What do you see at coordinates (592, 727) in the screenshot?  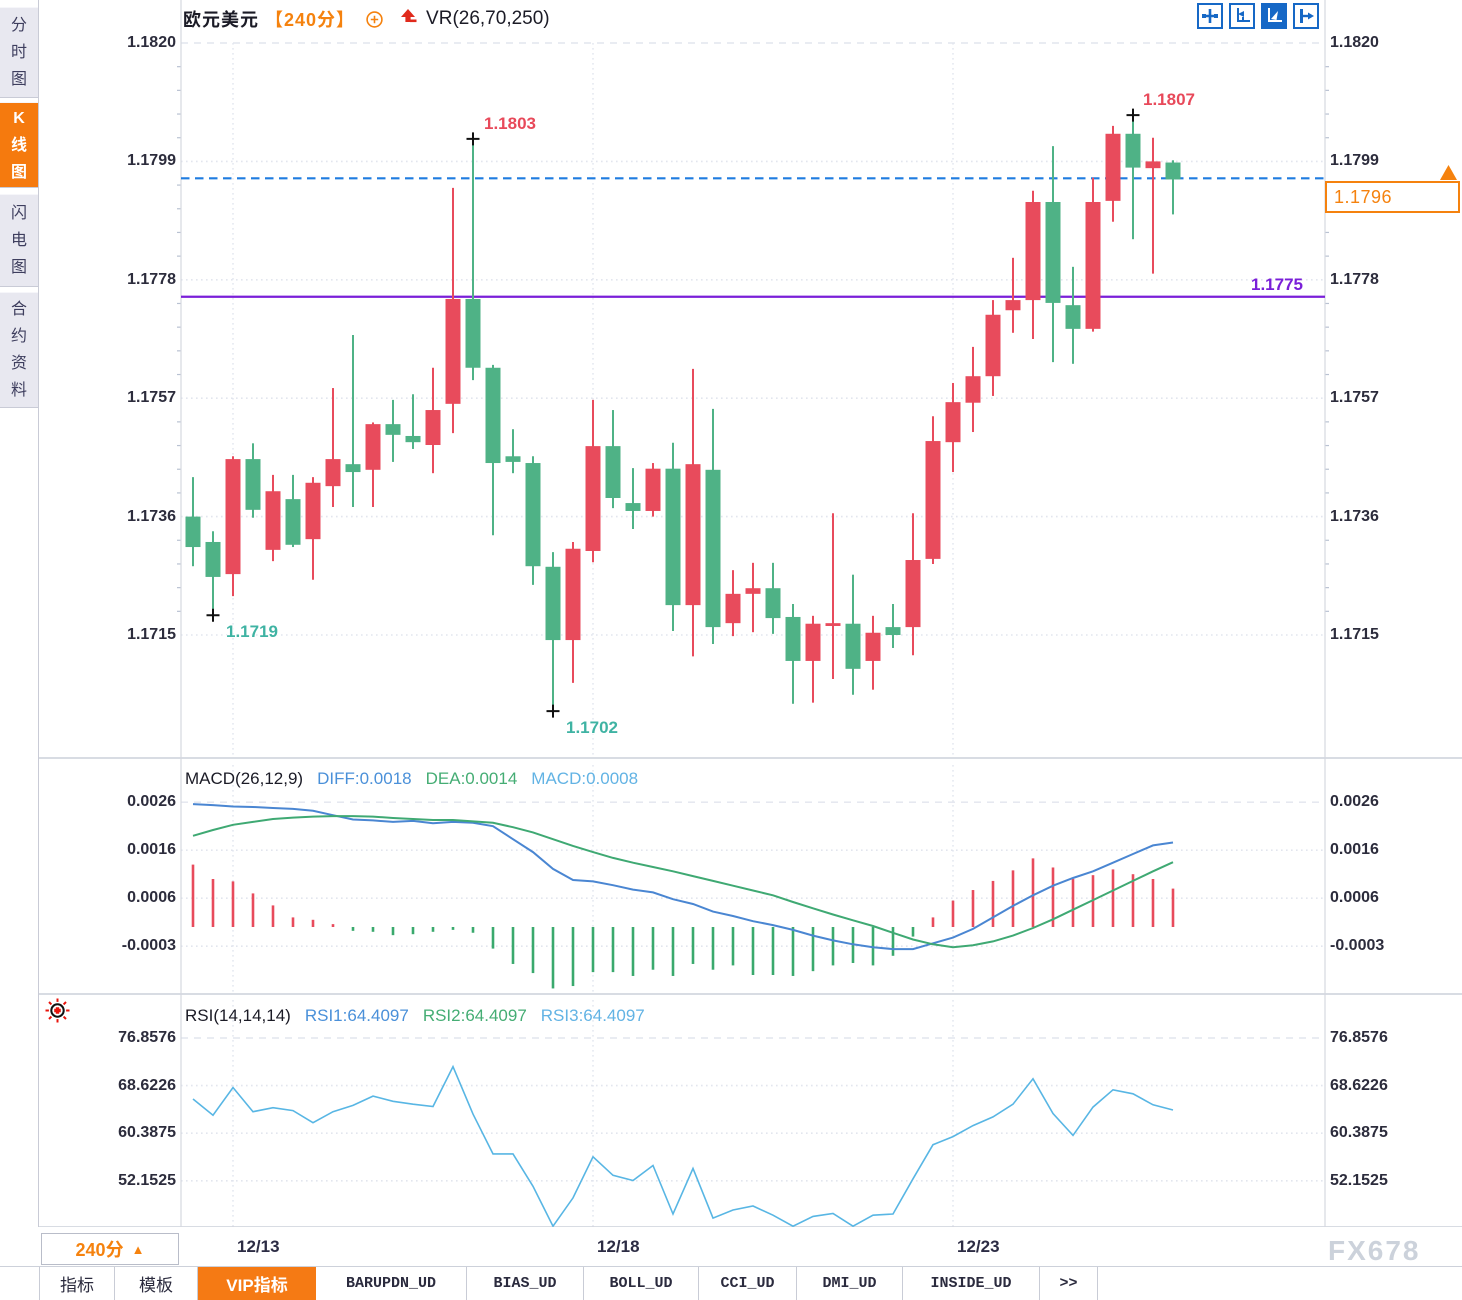 I see `low-annotation: 1.1702` at bounding box center [592, 727].